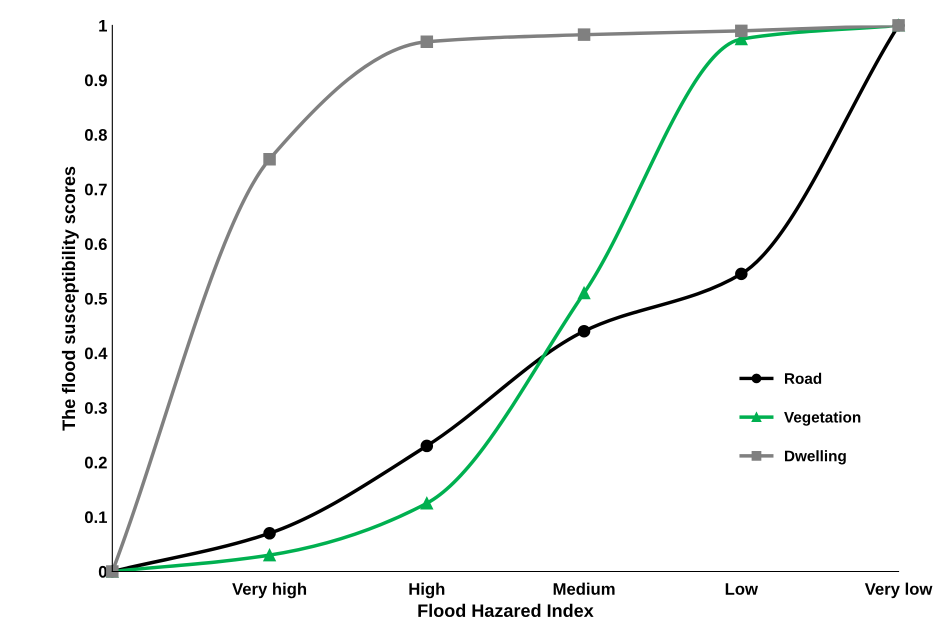  What do you see at coordinates (95, 298) in the screenshot?
I see `y-tick-label: 0.5` at bounding box center [95, 298].